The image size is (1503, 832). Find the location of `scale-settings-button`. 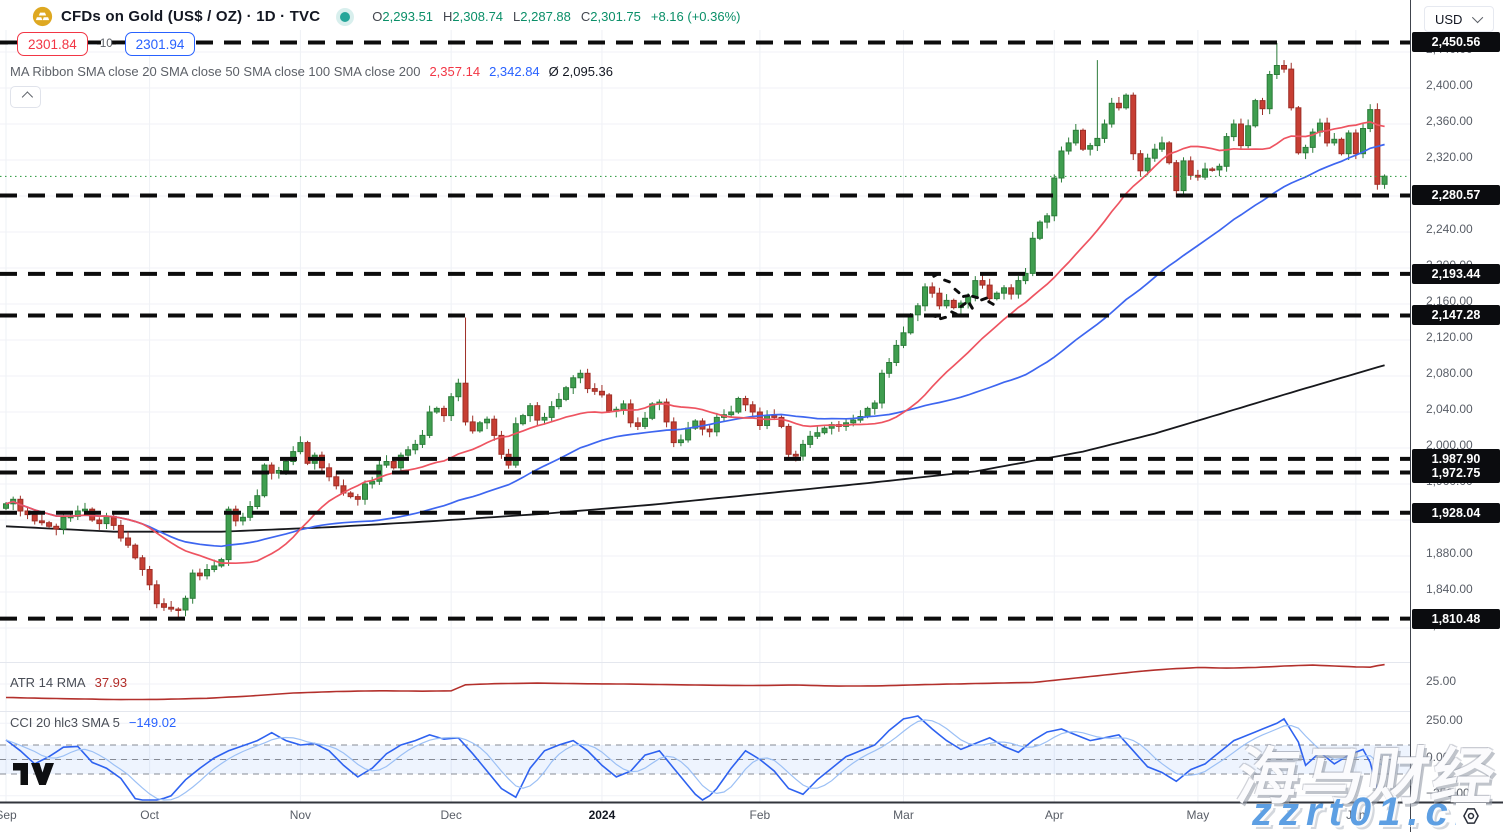

scale-settings-button is located at coordinates (1471, 816).